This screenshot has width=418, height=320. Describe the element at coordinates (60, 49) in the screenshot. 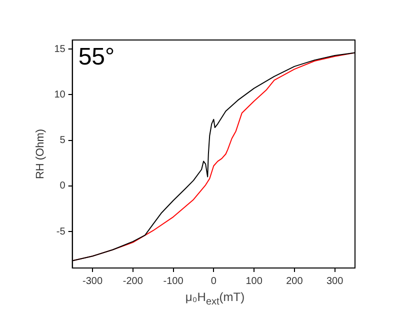

I see `y-tick-label: 15` at that location.